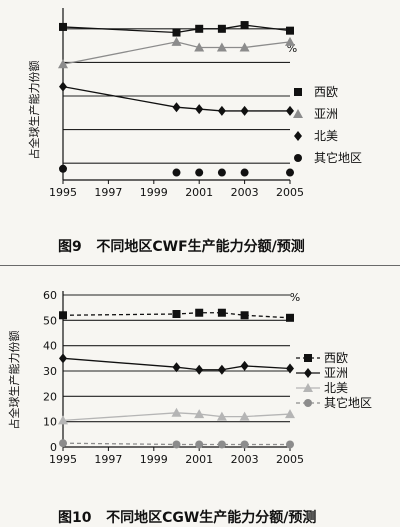 This screenshot has width=400, height=527. I want to click on y-tick-label: 60, so click(50, 295).